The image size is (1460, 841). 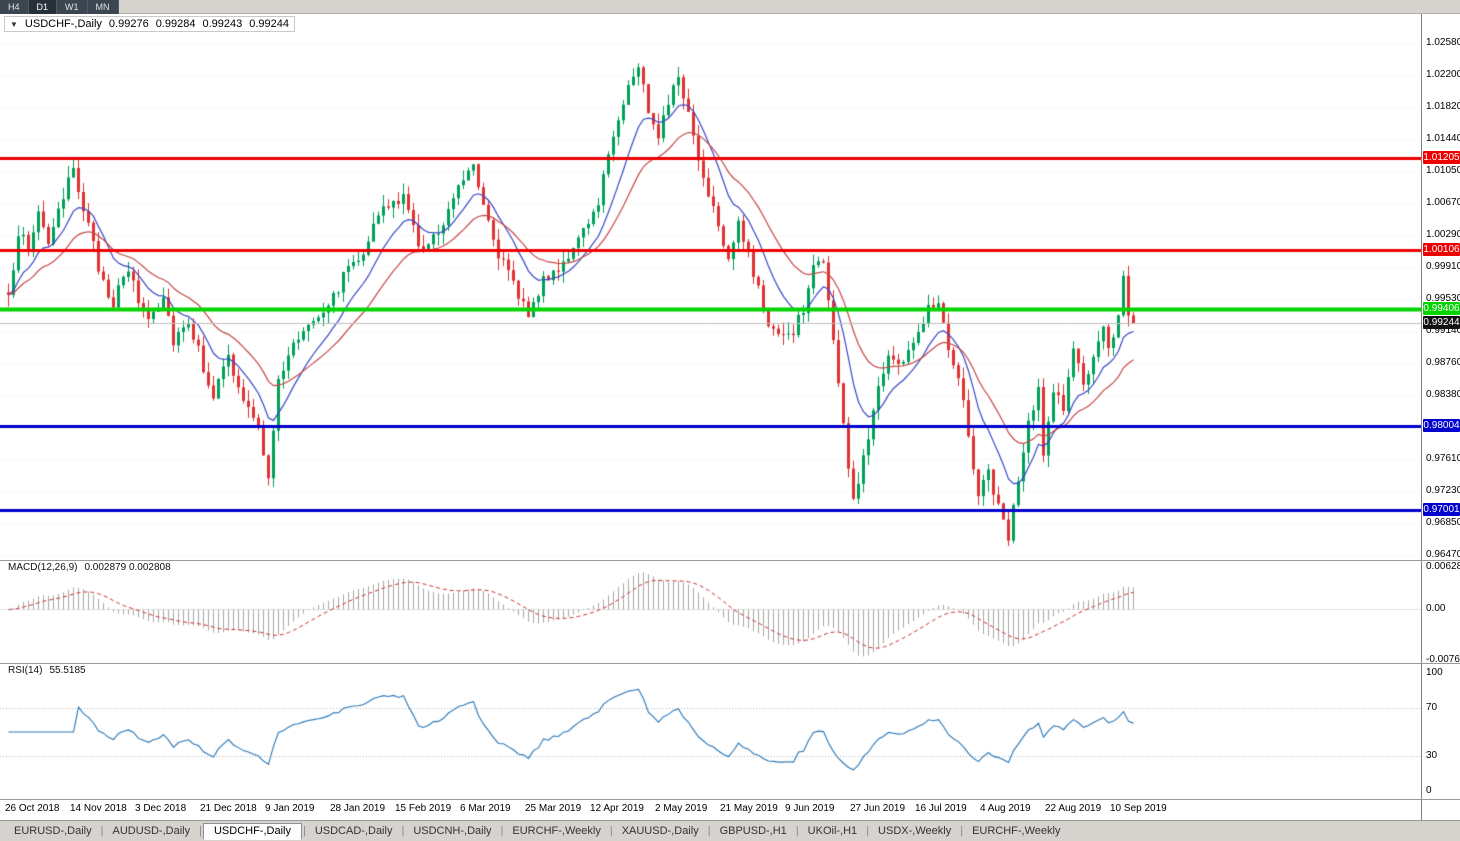 I want to click on timeframe-buttons: H4 D1 W1 MN, so click(x=59, y=7).